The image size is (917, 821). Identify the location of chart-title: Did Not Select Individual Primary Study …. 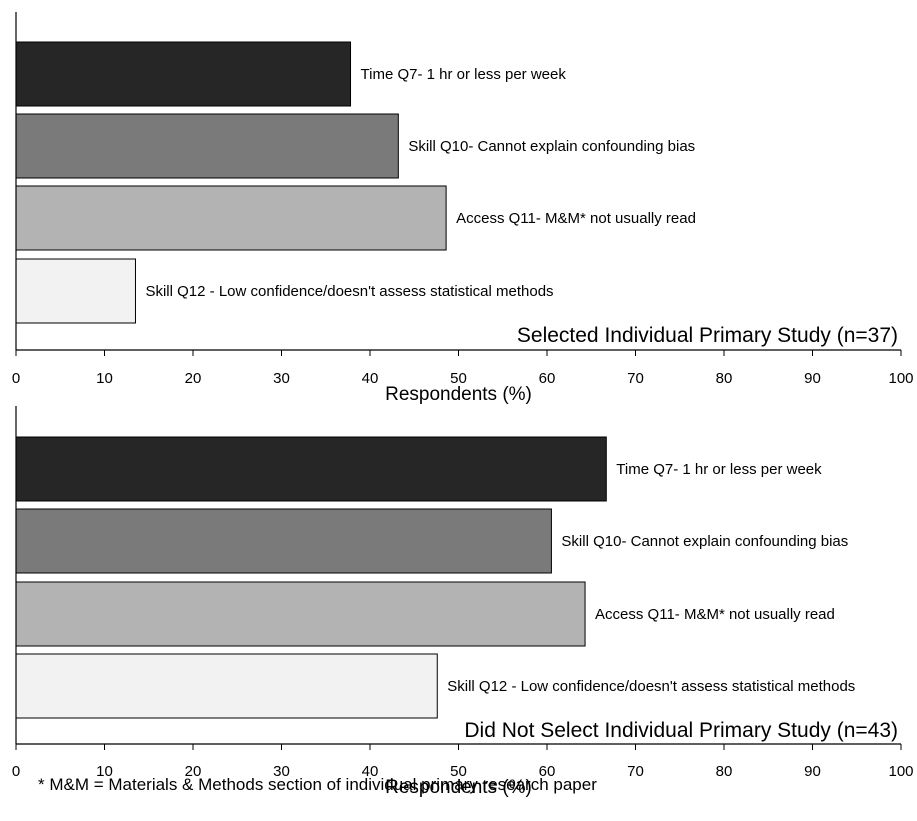
(681, 730).